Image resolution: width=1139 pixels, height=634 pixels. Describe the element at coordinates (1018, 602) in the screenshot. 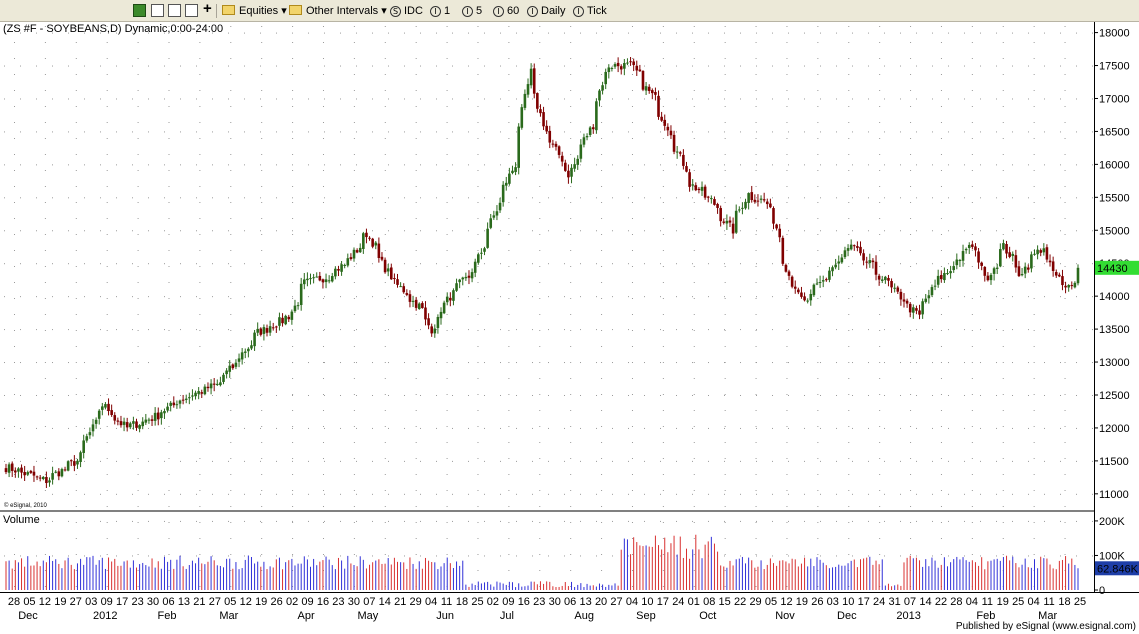

I see `day-tick-label: 25` at that location.